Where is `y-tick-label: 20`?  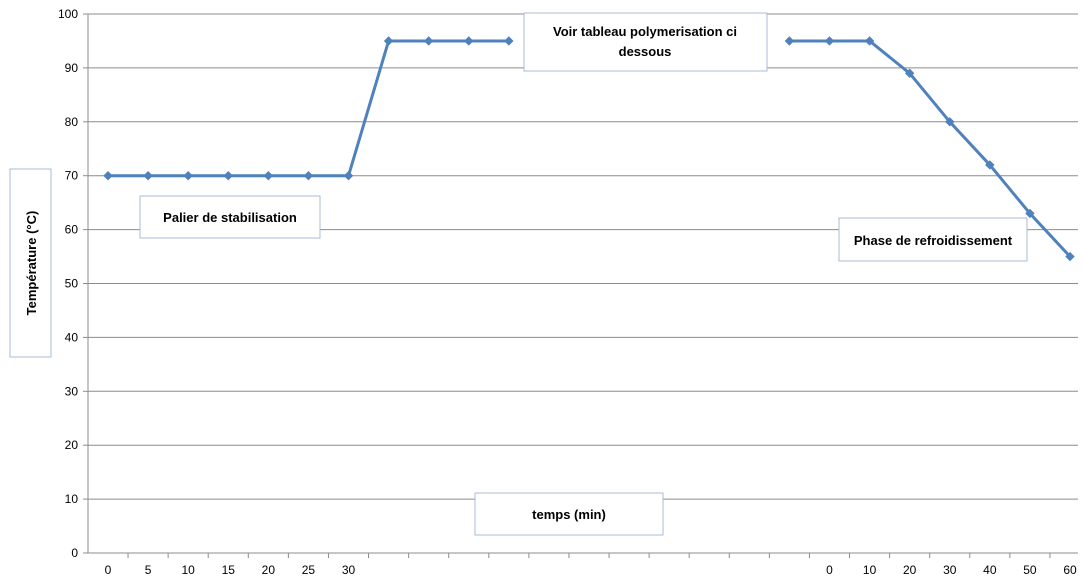 y-tick-label: 20 is located at coordinates (72, 445).